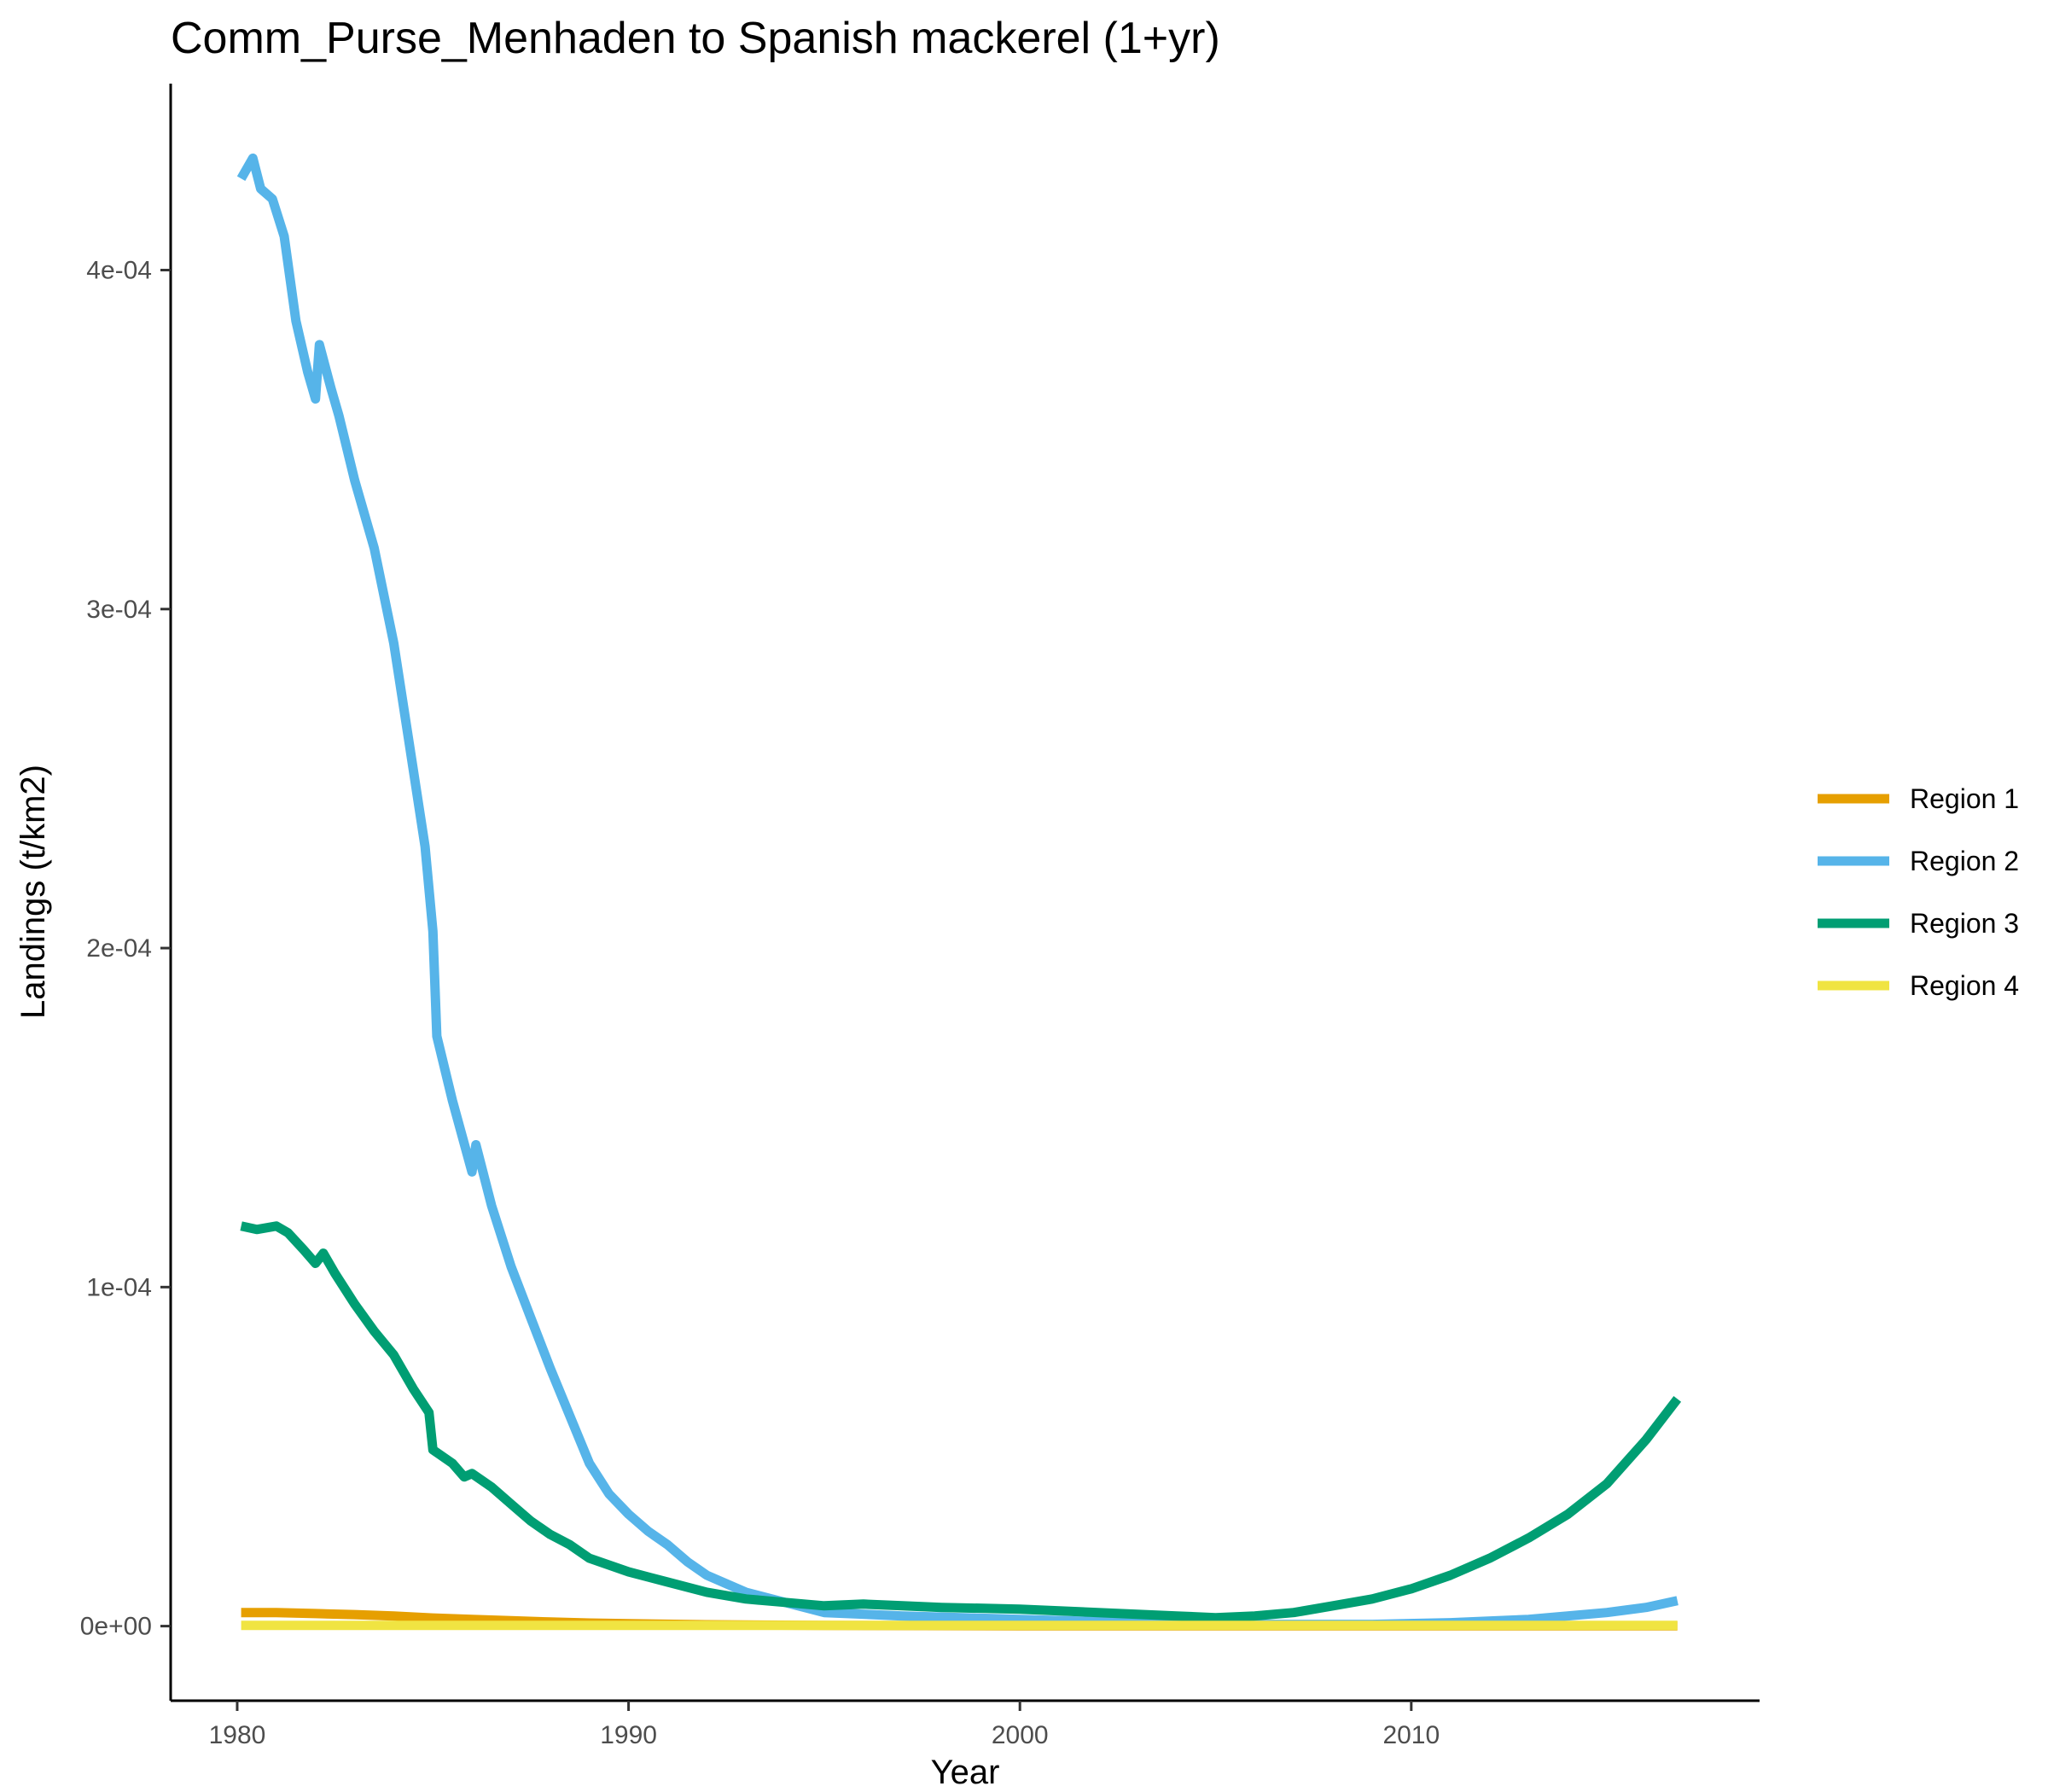 This screenshot has height=1792, width=2048. I want to click on x-ticks: 1980 1990 2000 2010, so click(824, 1725).